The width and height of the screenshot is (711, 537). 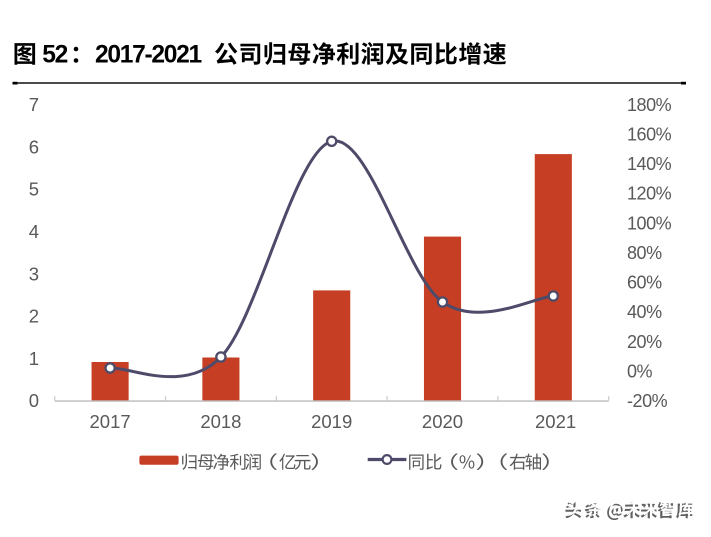 I want to click on svg-text: 2021, so click(x=555, y=421).